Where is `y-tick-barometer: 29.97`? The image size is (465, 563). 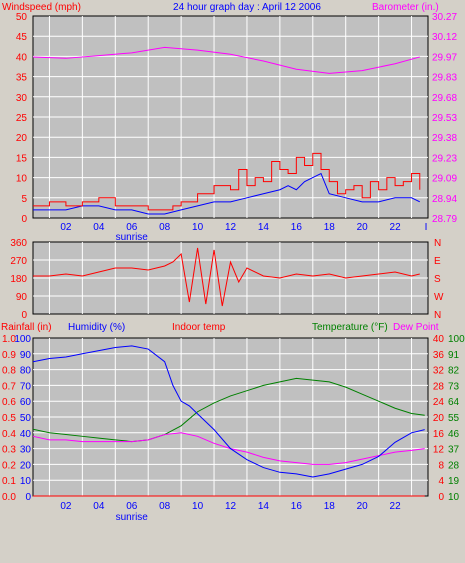 y-tick-barometer: 29.97 is located at coordinates (444, 57).